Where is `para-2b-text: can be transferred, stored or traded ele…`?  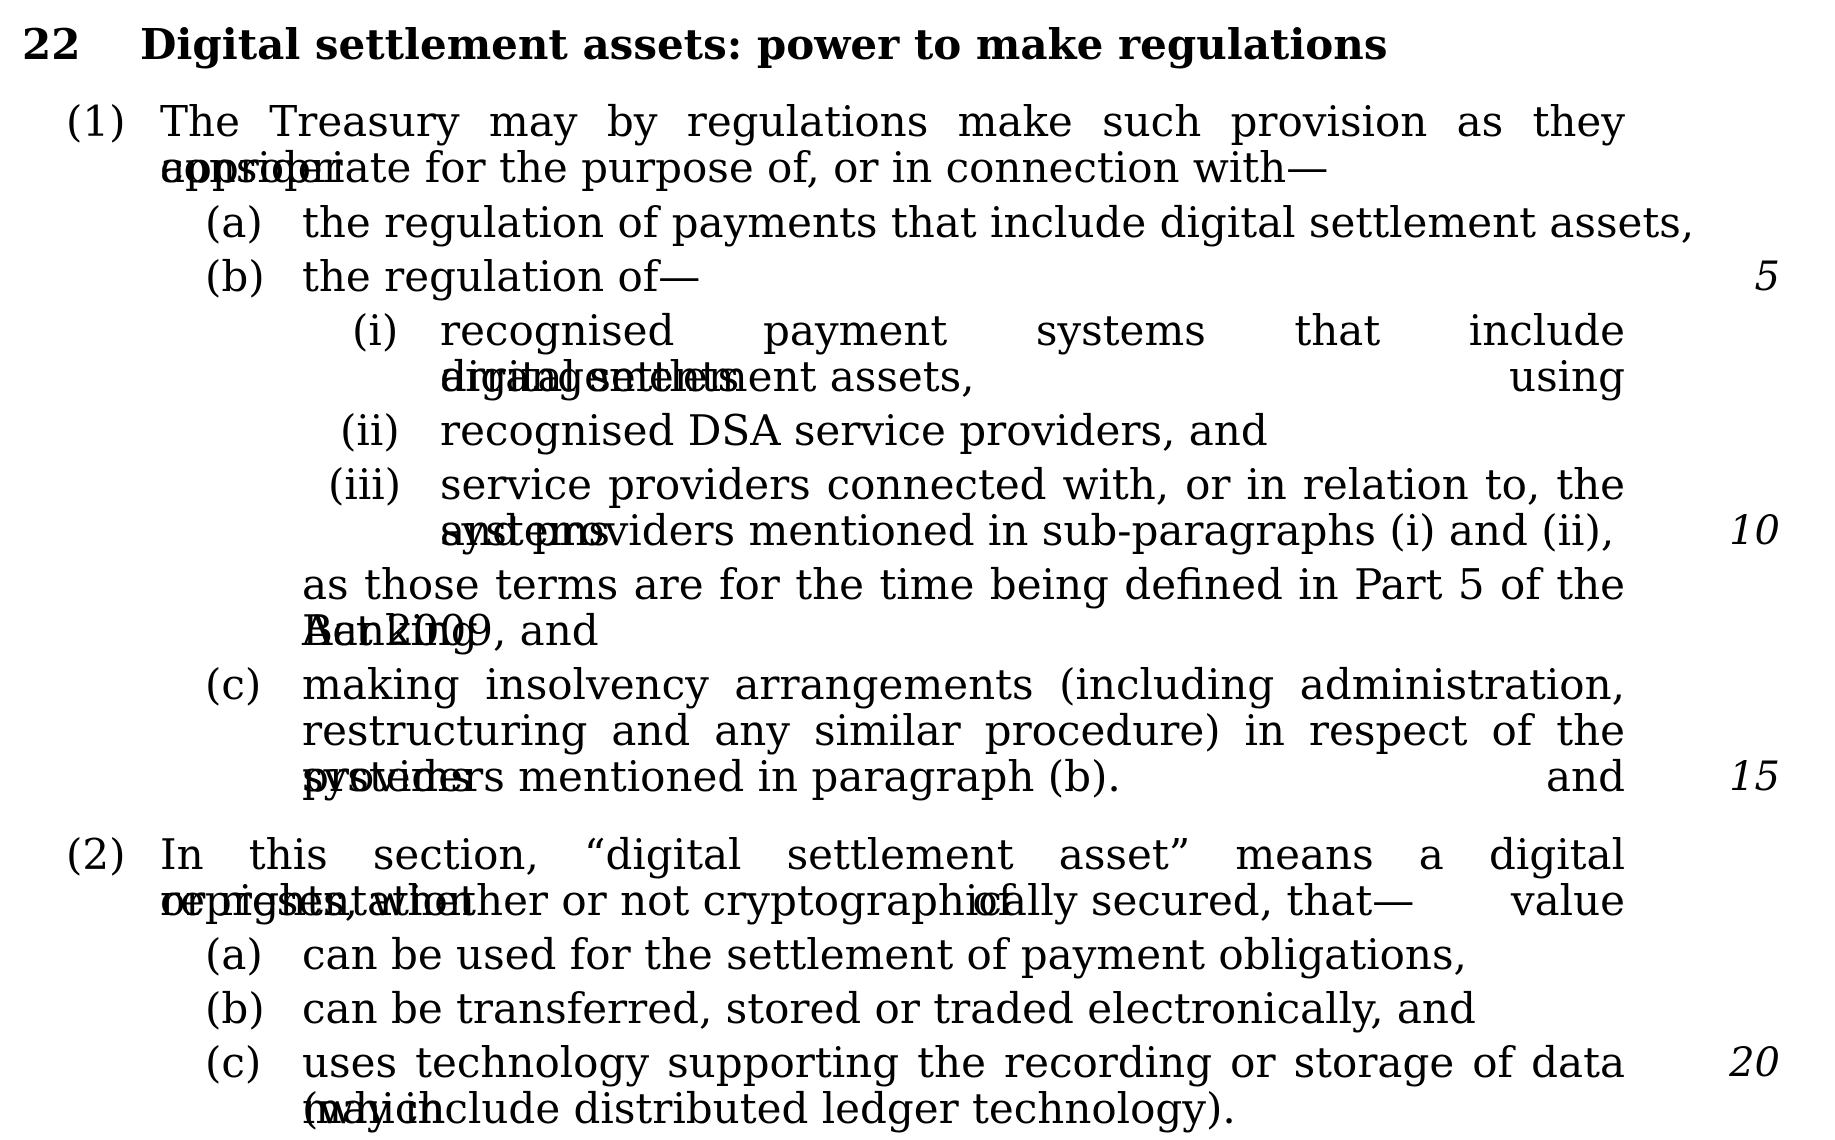 para-2b-text: can be transferred, stored or traded ele… is located at coordinates (889, 1008).